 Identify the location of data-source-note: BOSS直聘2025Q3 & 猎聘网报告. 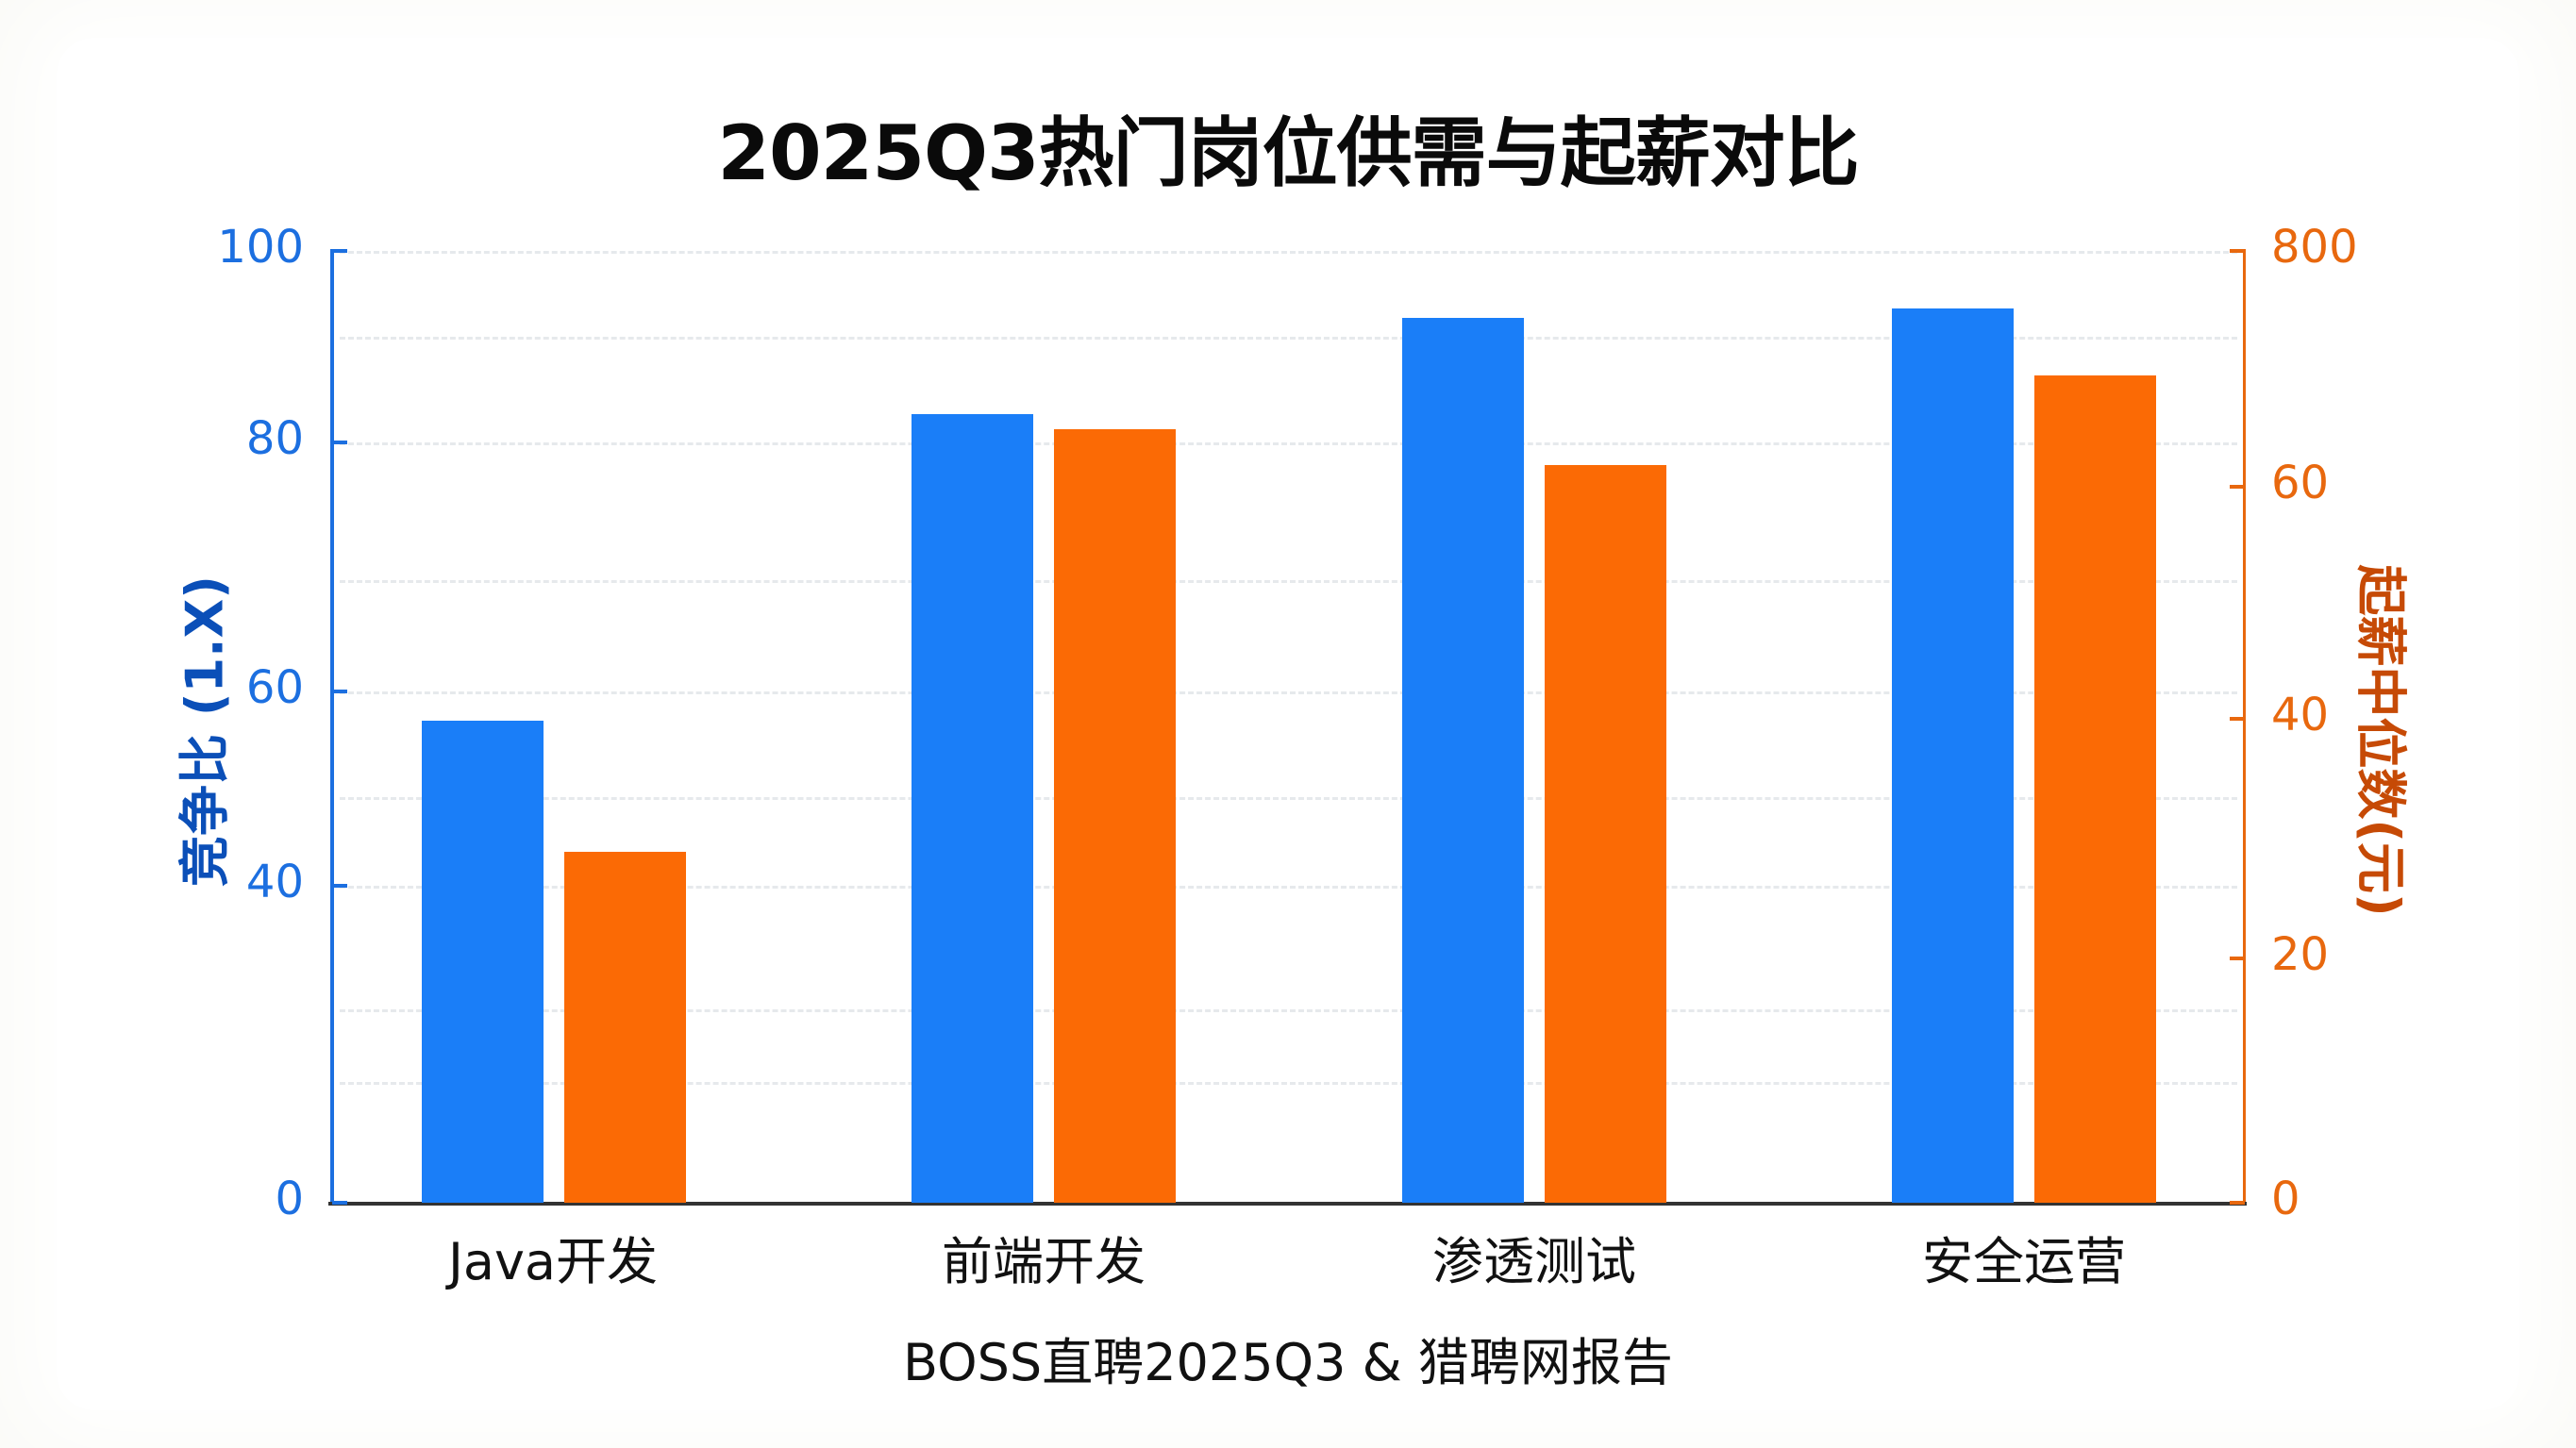
(1288, 1363).